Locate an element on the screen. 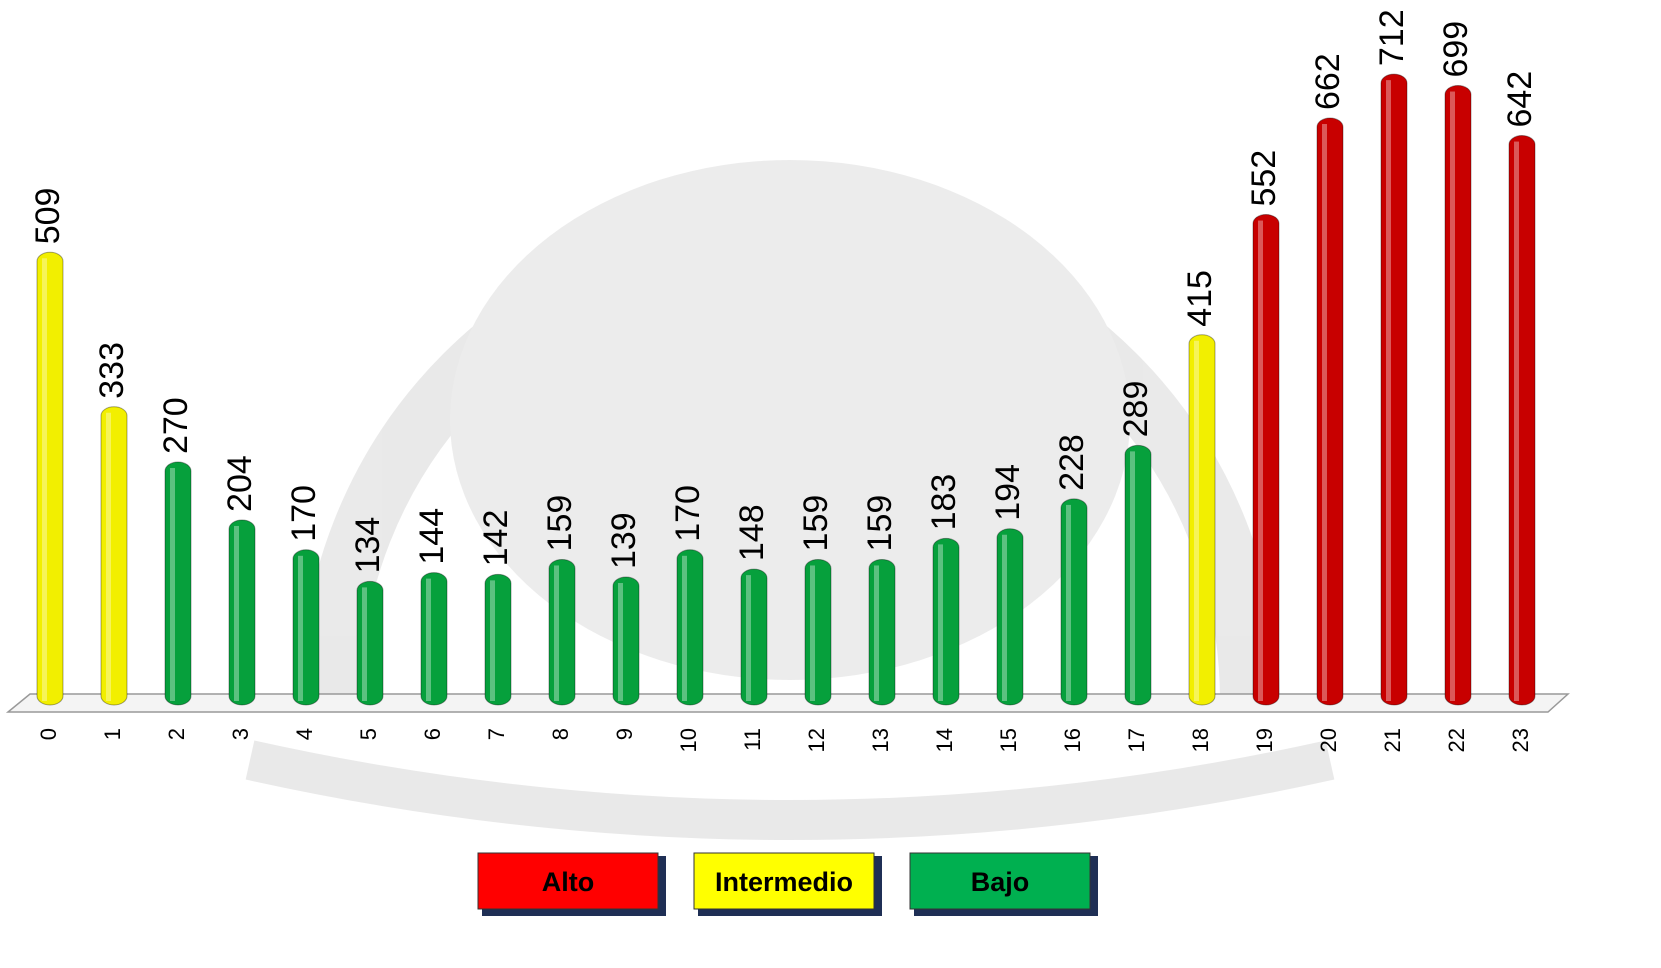  x-tick-label: 5 is located at coordinates (368, 734).